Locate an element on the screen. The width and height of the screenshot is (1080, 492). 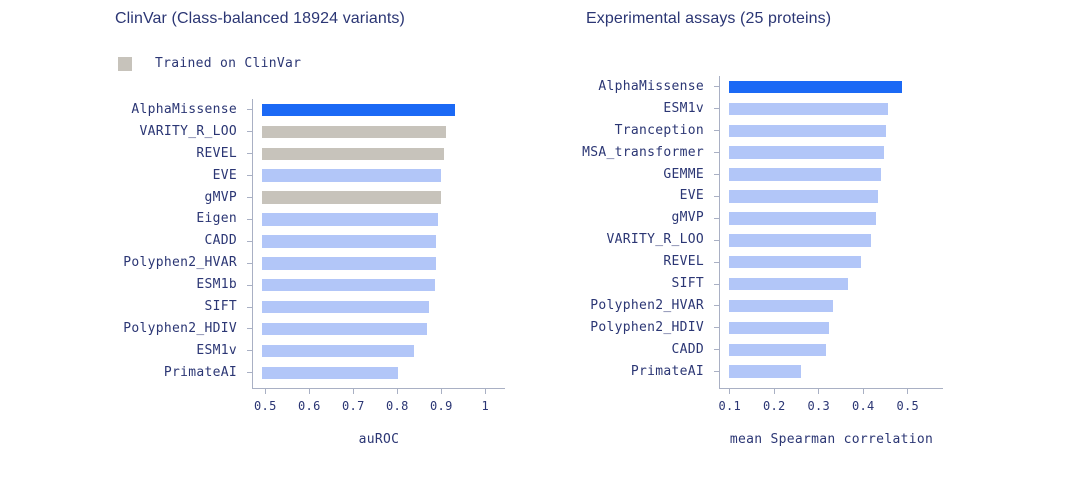
x-tick-0.9 is located at coordinates (441, 391).